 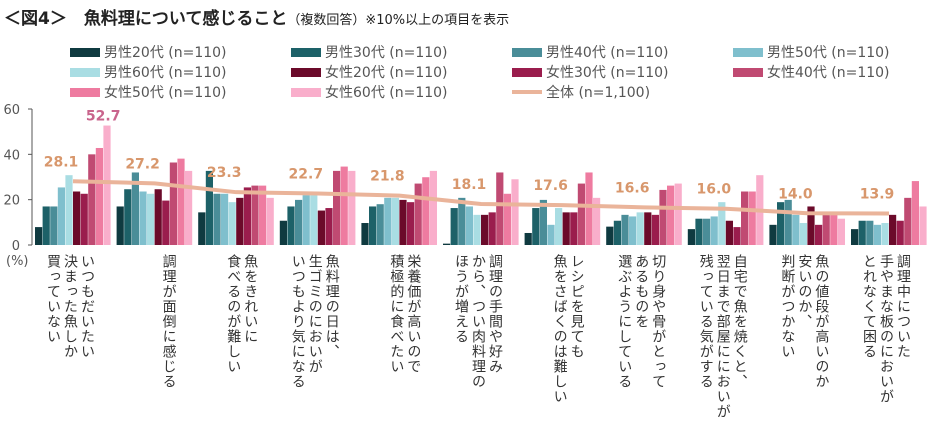 What do you see at coordinates (386, 73) in the screenshot?
I see `legend-label: 女性20代 (n=110)` at bounding box center [386, 73].